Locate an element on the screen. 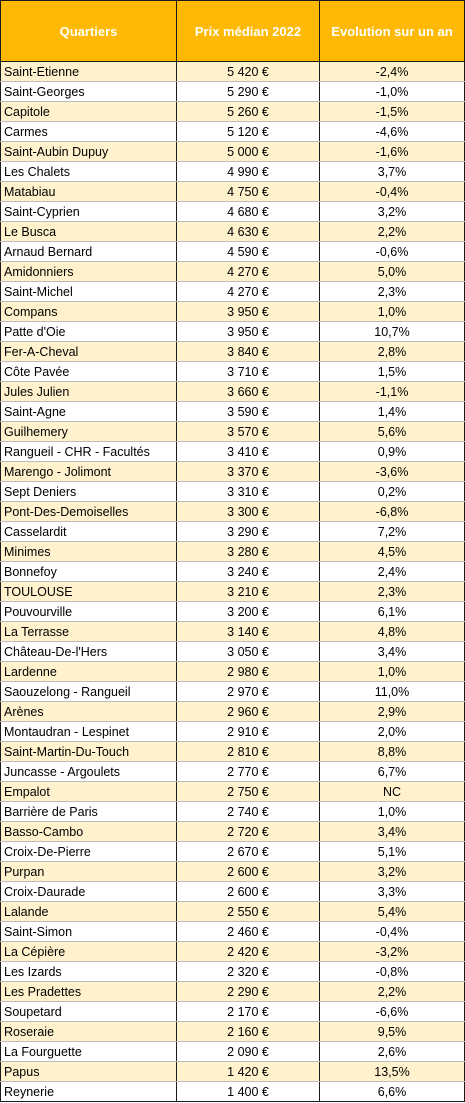 The image size is (465, 1103). table-row: Les Chalets 4 990 €3,7% is located at coordinates (232, 171).